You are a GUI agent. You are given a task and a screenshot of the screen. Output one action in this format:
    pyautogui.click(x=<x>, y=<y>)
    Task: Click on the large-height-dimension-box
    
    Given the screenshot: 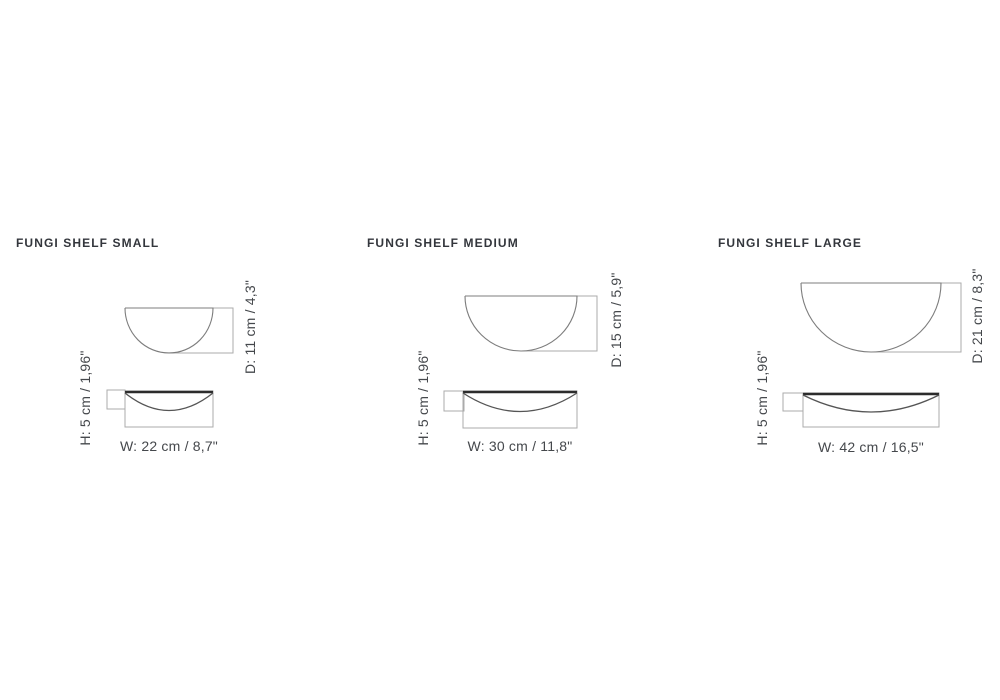 What is the action you would take?
    pyautogui.click(x=793, y=402)
    